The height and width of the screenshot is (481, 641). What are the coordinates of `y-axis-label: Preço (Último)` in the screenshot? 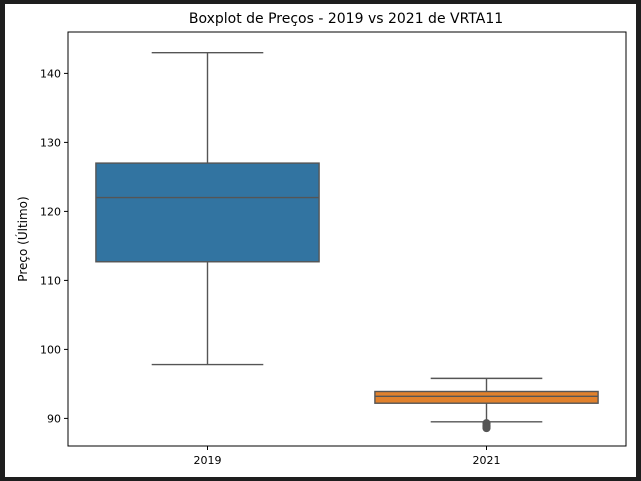 It's located at (22, 238).